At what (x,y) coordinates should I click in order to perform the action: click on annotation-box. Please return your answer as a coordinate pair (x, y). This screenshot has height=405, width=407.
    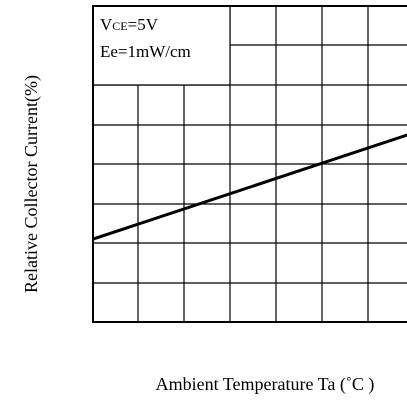
    Looking at the image, I should click on (162, 46).